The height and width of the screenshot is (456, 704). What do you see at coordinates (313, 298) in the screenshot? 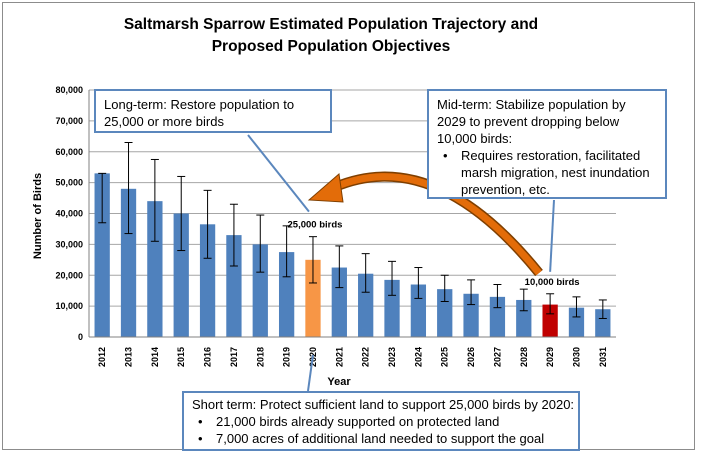
I see `bar-2020` at bounding box center [313, 298].